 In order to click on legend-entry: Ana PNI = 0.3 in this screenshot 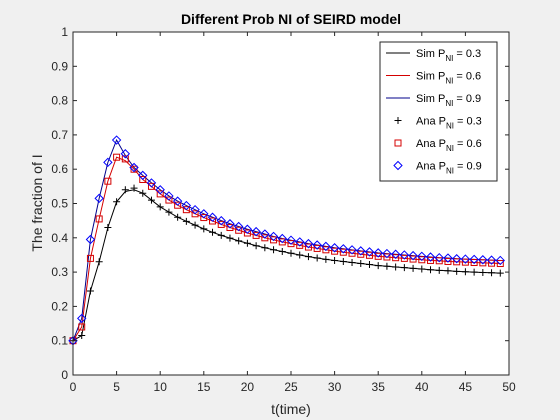, I will do `click(438, 123)`.